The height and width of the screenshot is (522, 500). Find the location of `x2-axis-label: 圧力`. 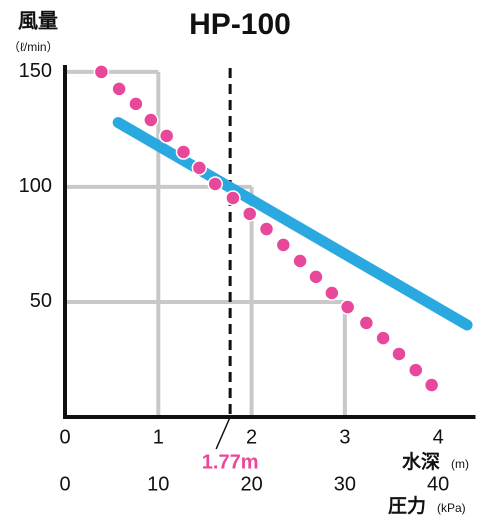

x2-axis-label: 圧力 is located at coordinates (407, 505).